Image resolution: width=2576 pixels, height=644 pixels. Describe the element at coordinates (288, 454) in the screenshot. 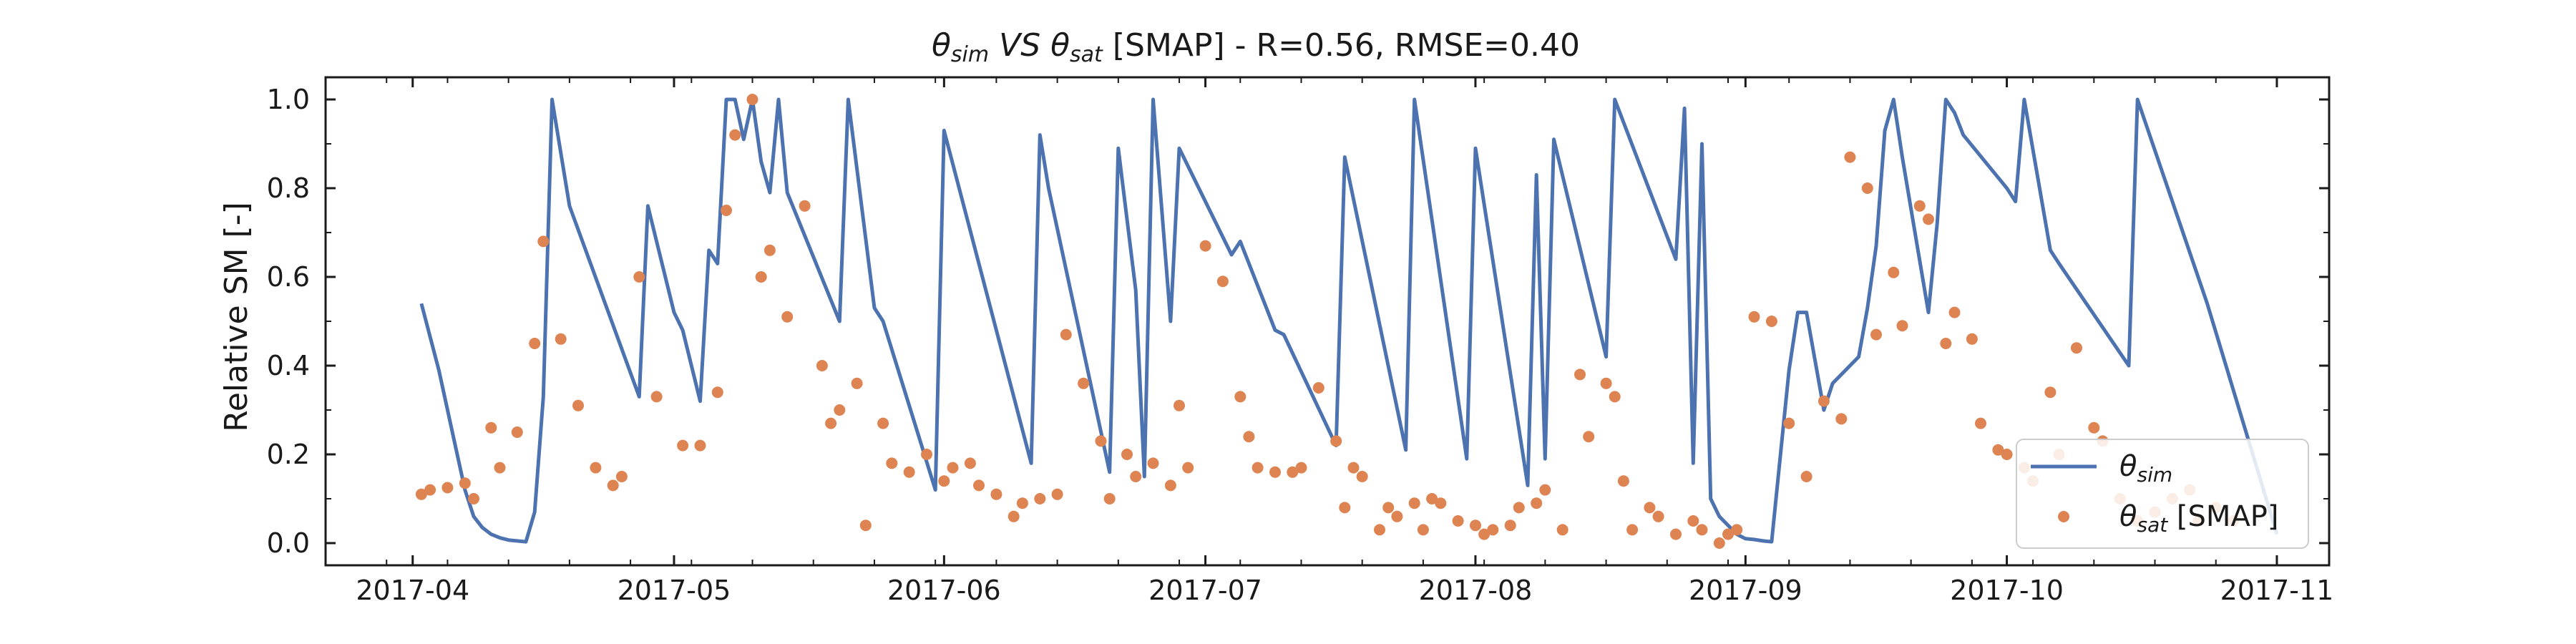

I see `y-tick-label: 0.2` at that location.